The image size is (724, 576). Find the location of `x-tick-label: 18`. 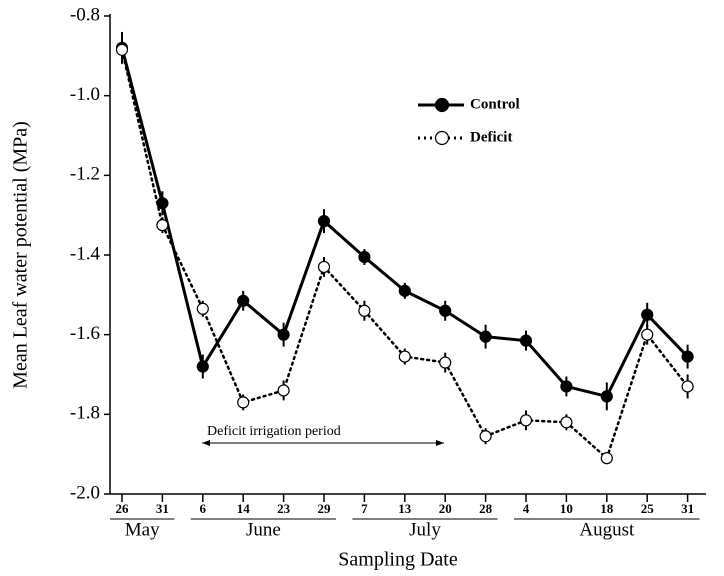

x-tick-label: 18 is located at coordinates (607, 508).